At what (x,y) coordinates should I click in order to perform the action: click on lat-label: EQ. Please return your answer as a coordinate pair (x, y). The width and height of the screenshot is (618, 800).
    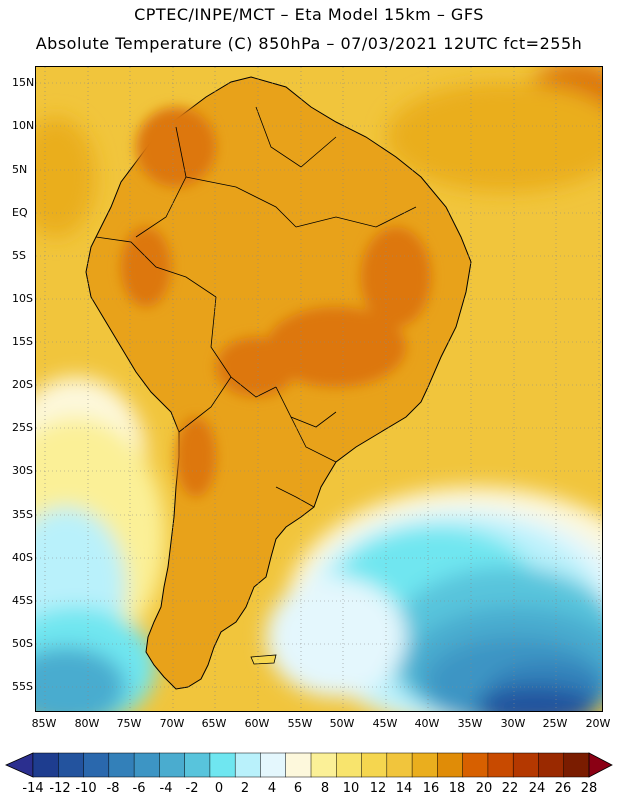
    Looking at the image, I should click on (20, 212).